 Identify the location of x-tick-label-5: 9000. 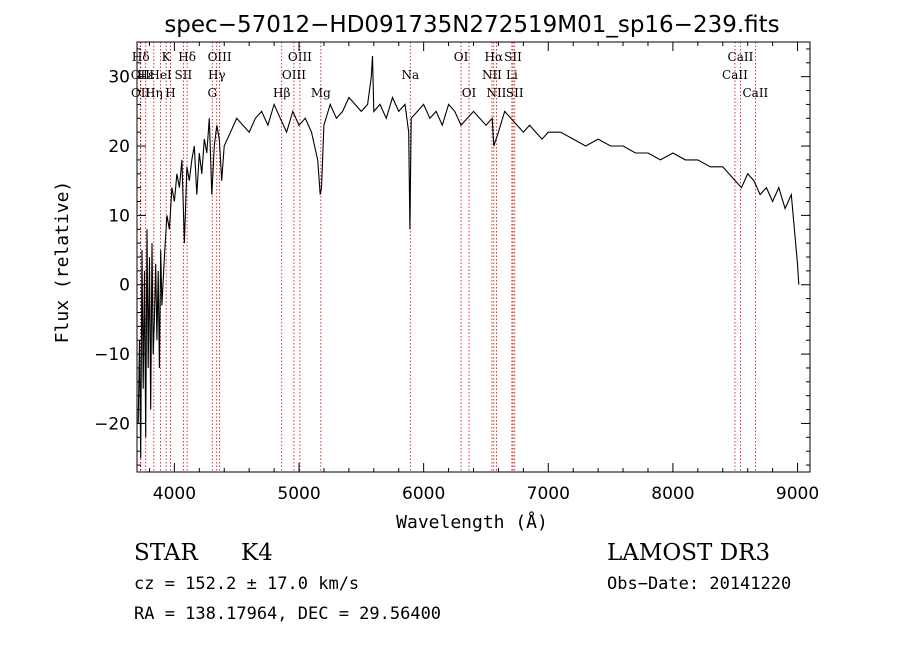
(797, 494).